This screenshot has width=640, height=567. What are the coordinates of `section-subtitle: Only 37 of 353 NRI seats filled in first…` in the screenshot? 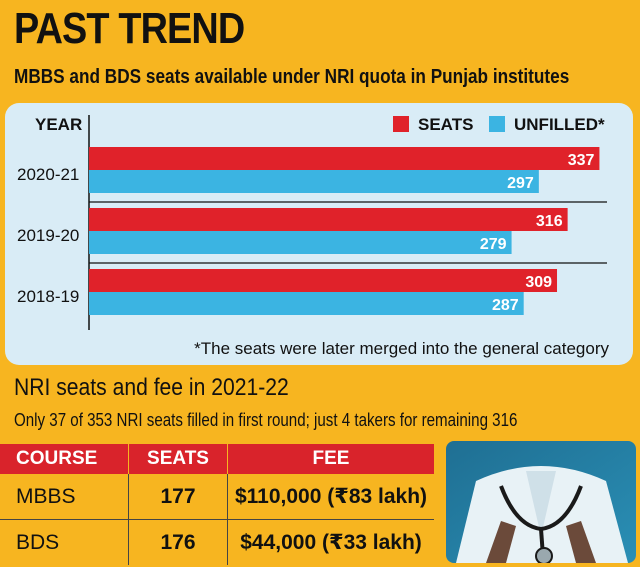 It's located at (266, 420).